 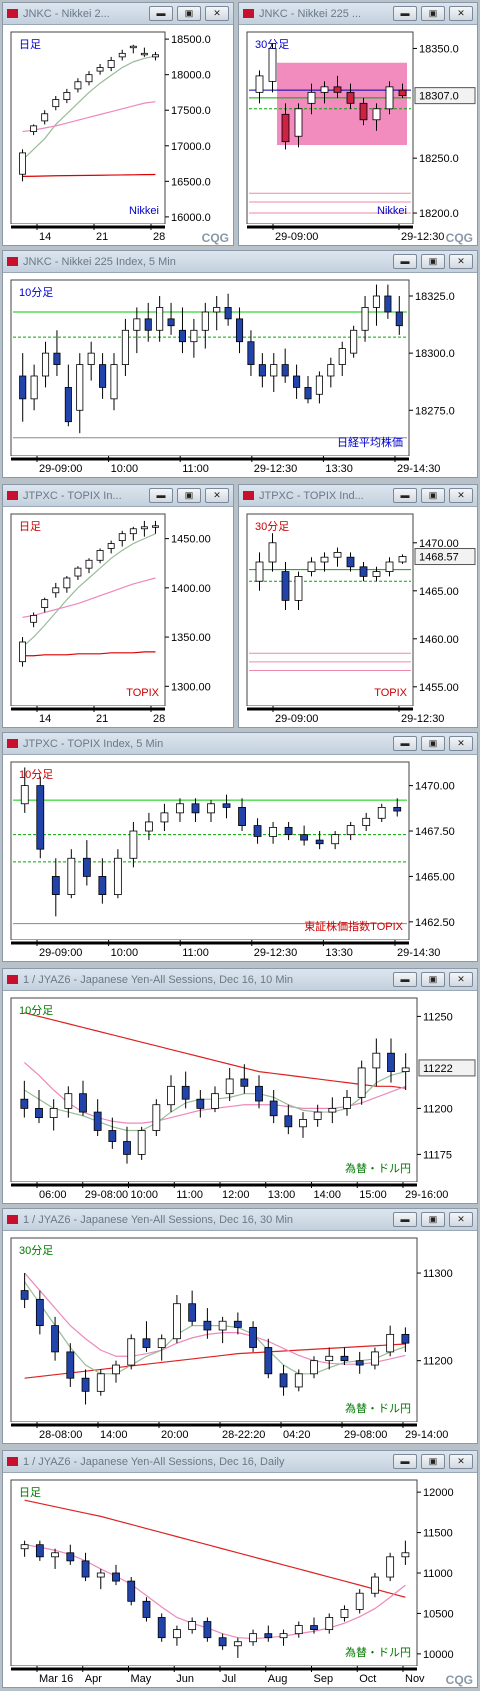 I want to click on window-titlebar: JTPXC - TOPIX Index, 5 Min ▬ ▣ ✕, so click(x=240, y=744).